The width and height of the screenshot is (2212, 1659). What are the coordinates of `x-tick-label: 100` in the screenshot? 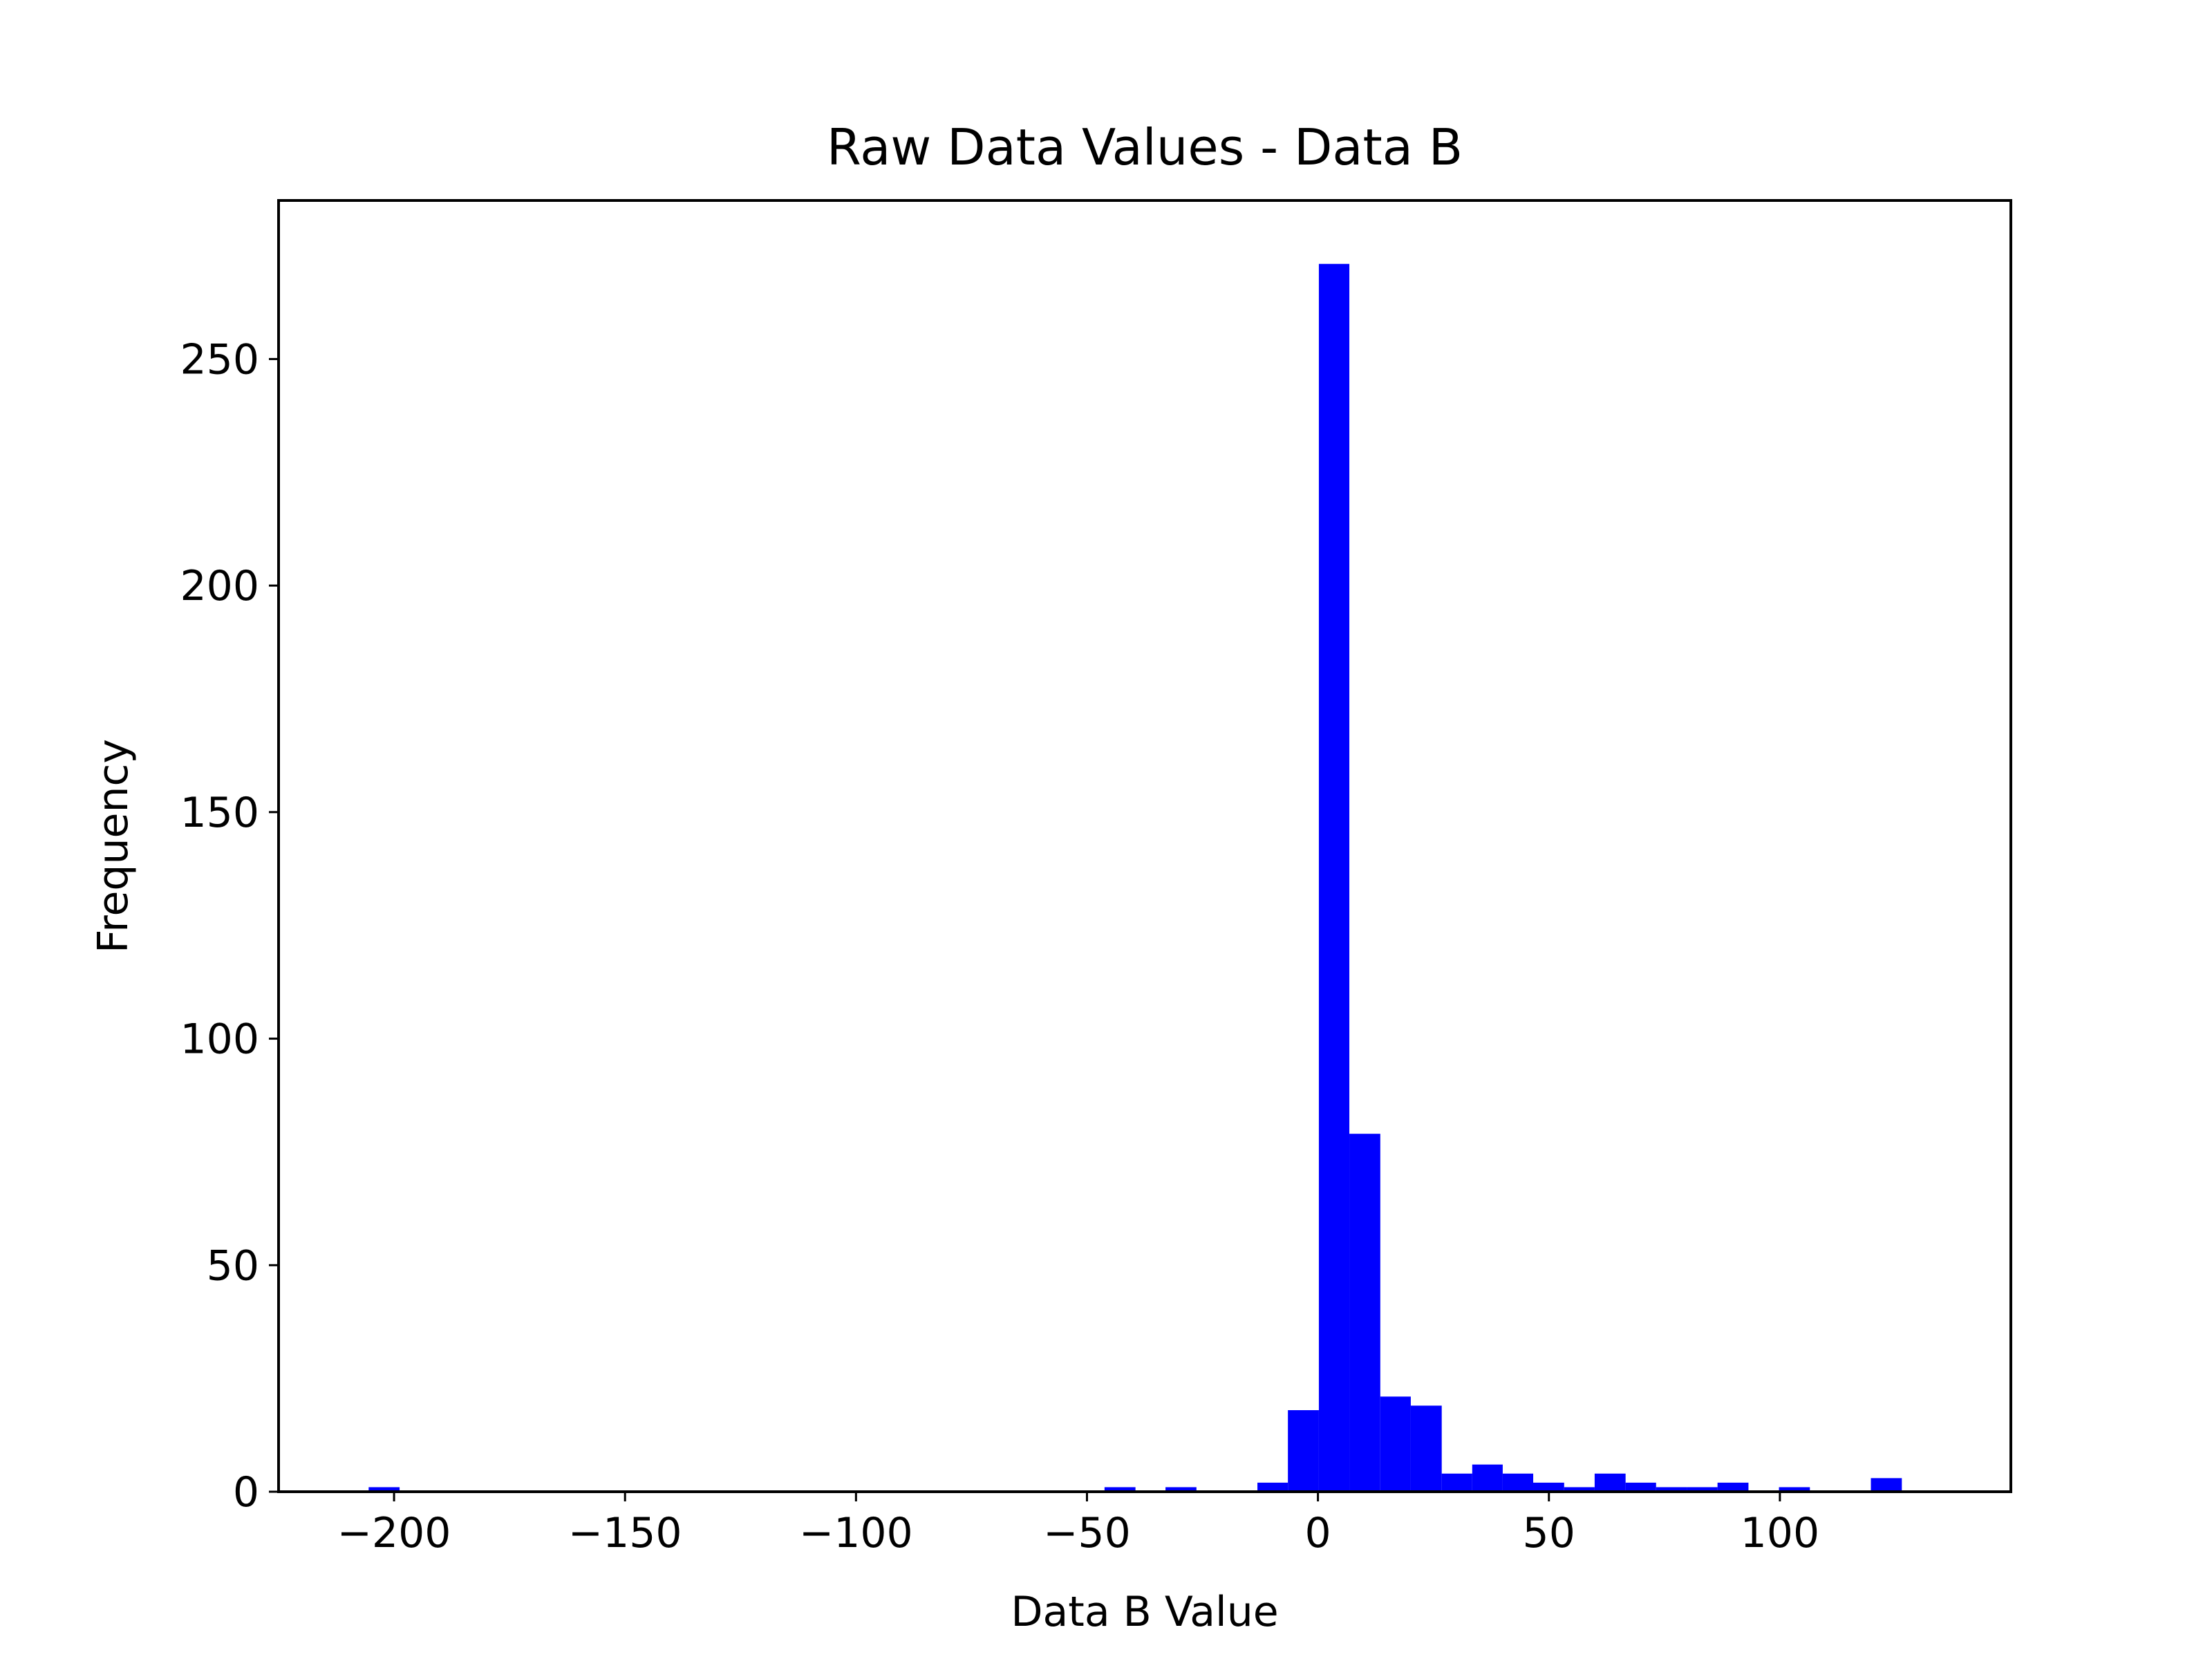 It's located at (1780, 1533).